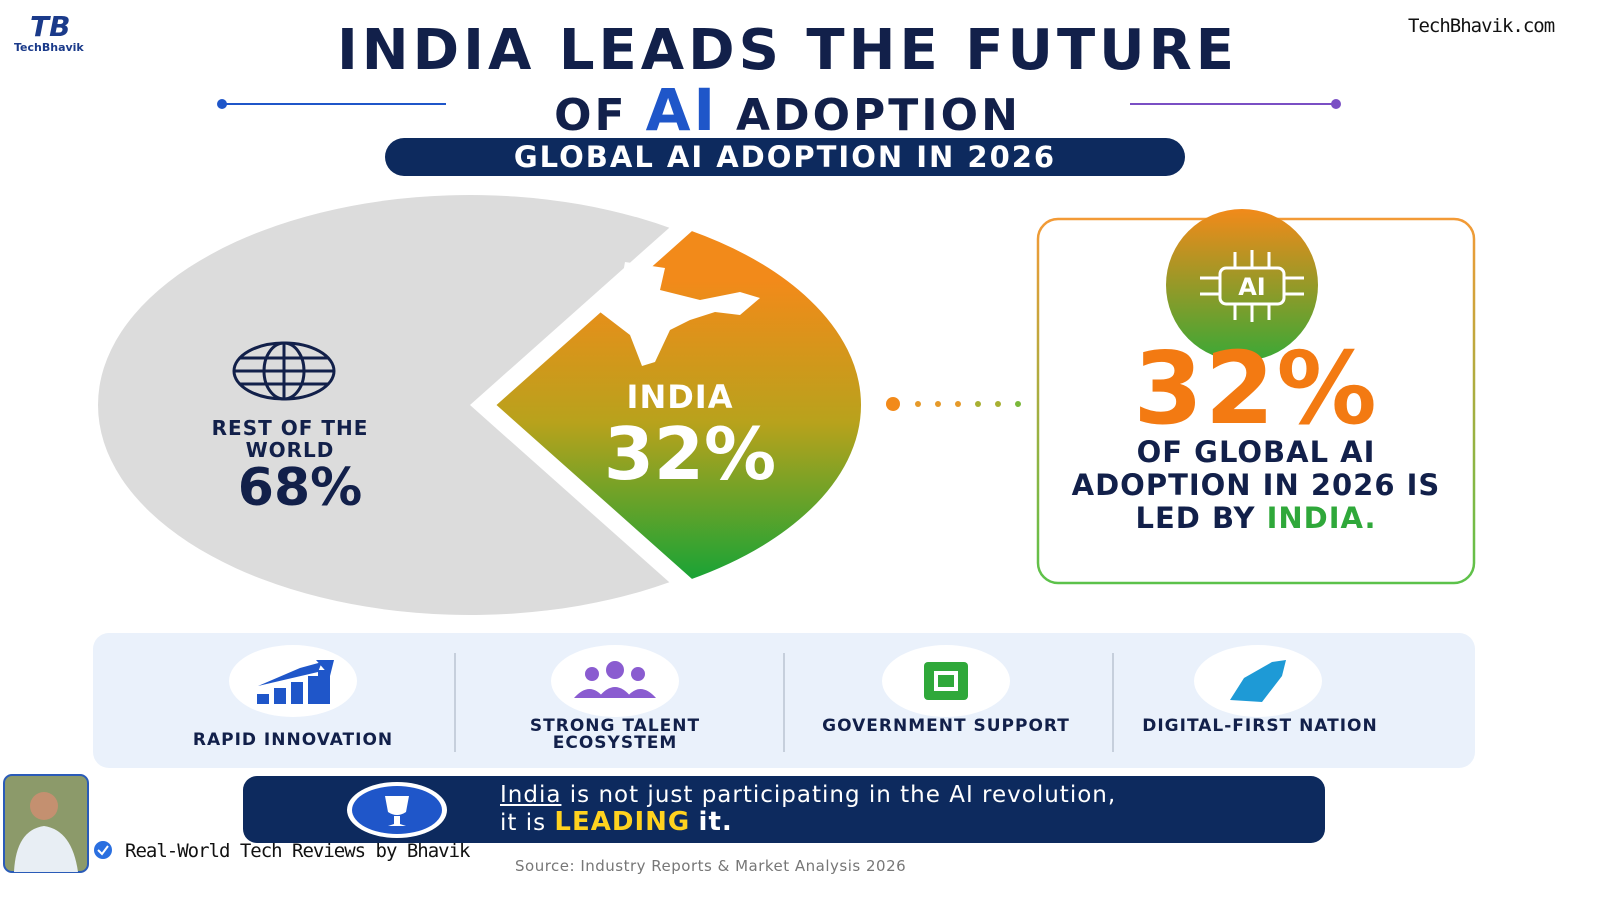 The width and height of the screenshot is (1600, 900). Describe the element at coordinates (678, 314) in the screenshot. I see `india-map` at that location.